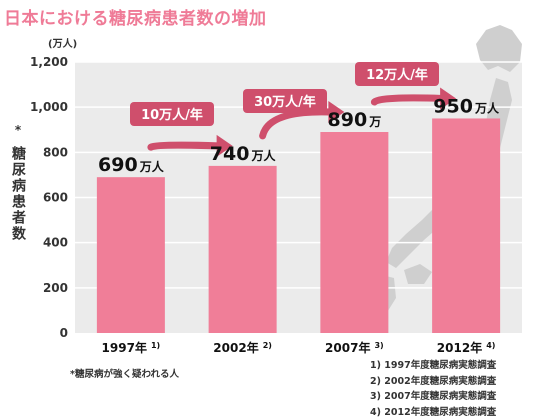  Describe the element at coordinates (55, 152) in the screenshot. I see `y-tick-label: 800` at that location.